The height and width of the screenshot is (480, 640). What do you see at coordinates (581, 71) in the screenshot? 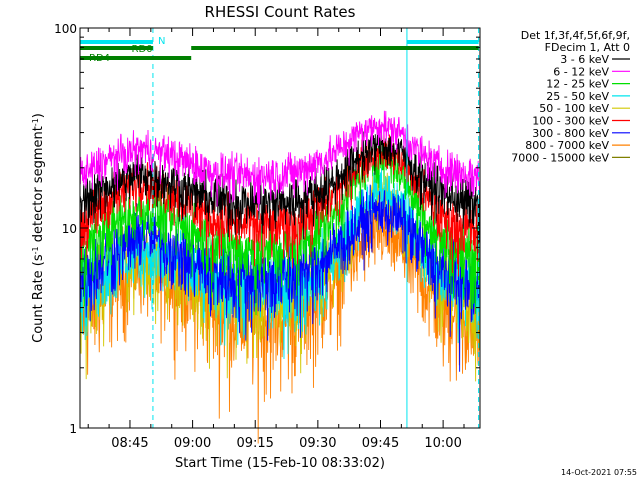
I see `legend-label: 6 - 12 keV` at bounding box center [581, 71].